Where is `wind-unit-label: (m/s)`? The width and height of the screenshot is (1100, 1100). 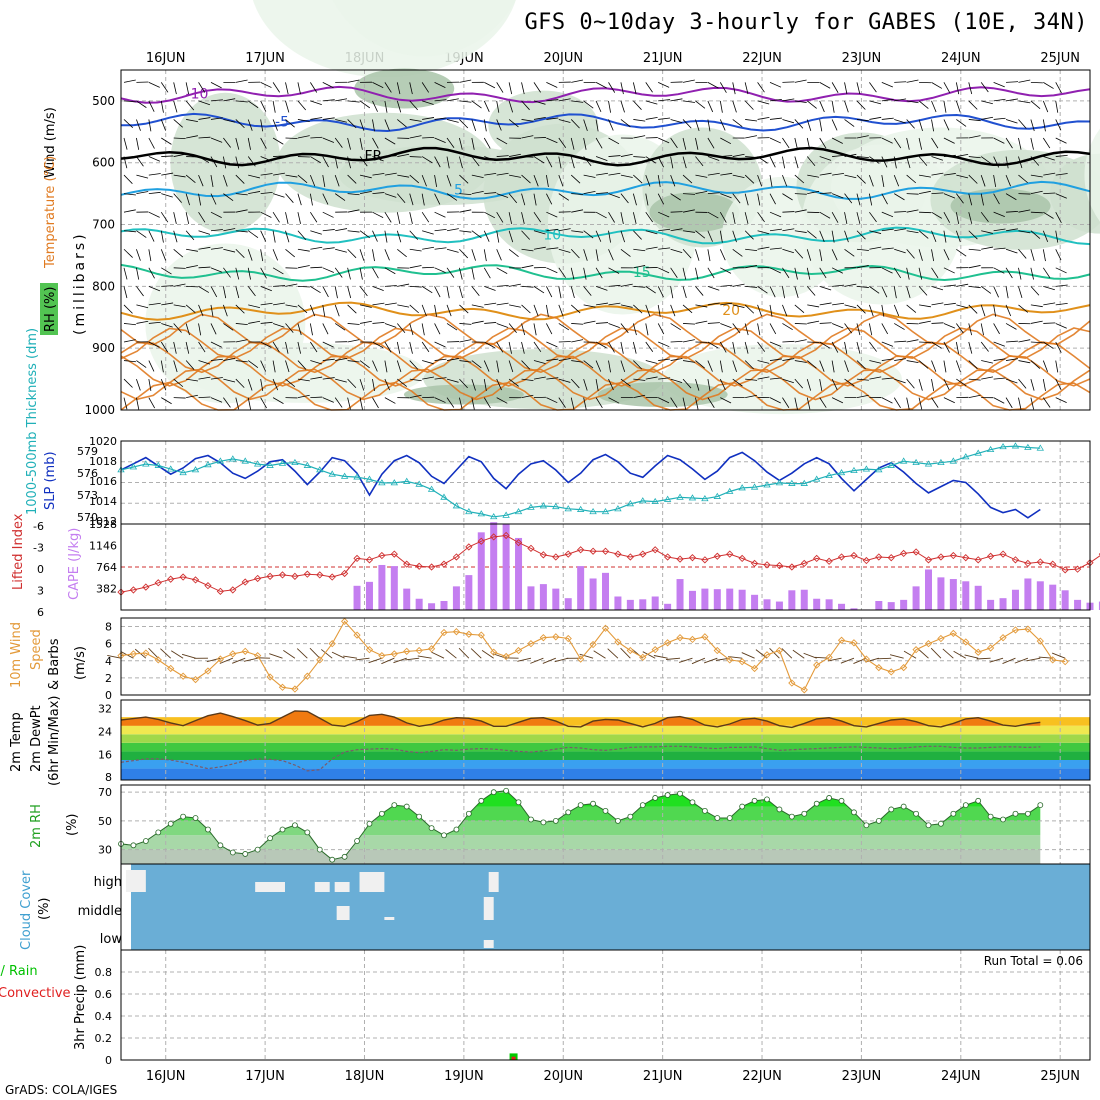 wind-unit-label: (m/s) is located at coordinates (80, 663).